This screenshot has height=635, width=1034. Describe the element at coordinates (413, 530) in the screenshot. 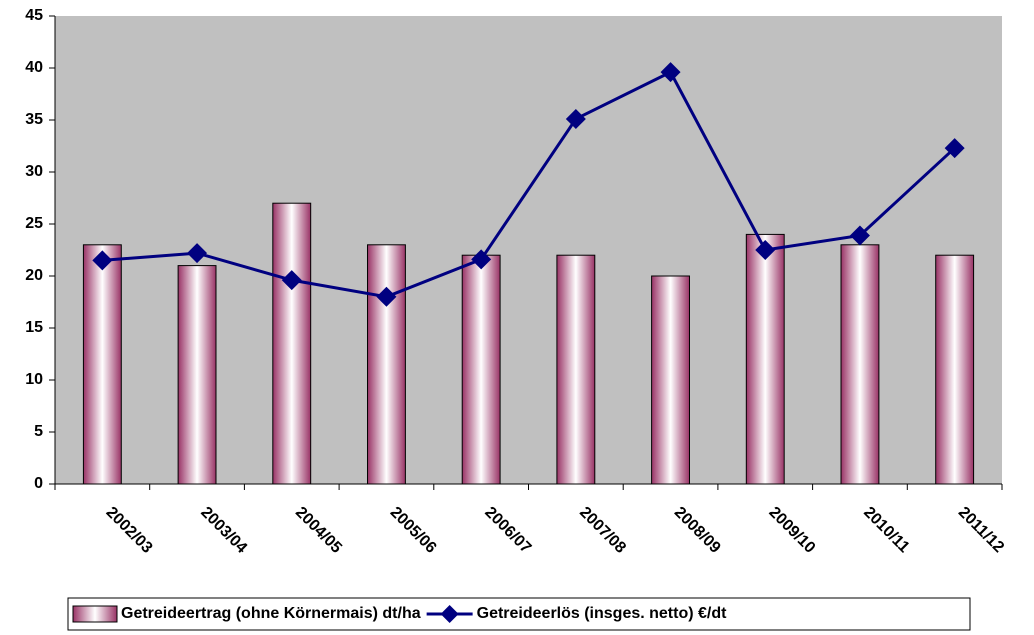

I see `x-tick-label: 2005/06` at that location.